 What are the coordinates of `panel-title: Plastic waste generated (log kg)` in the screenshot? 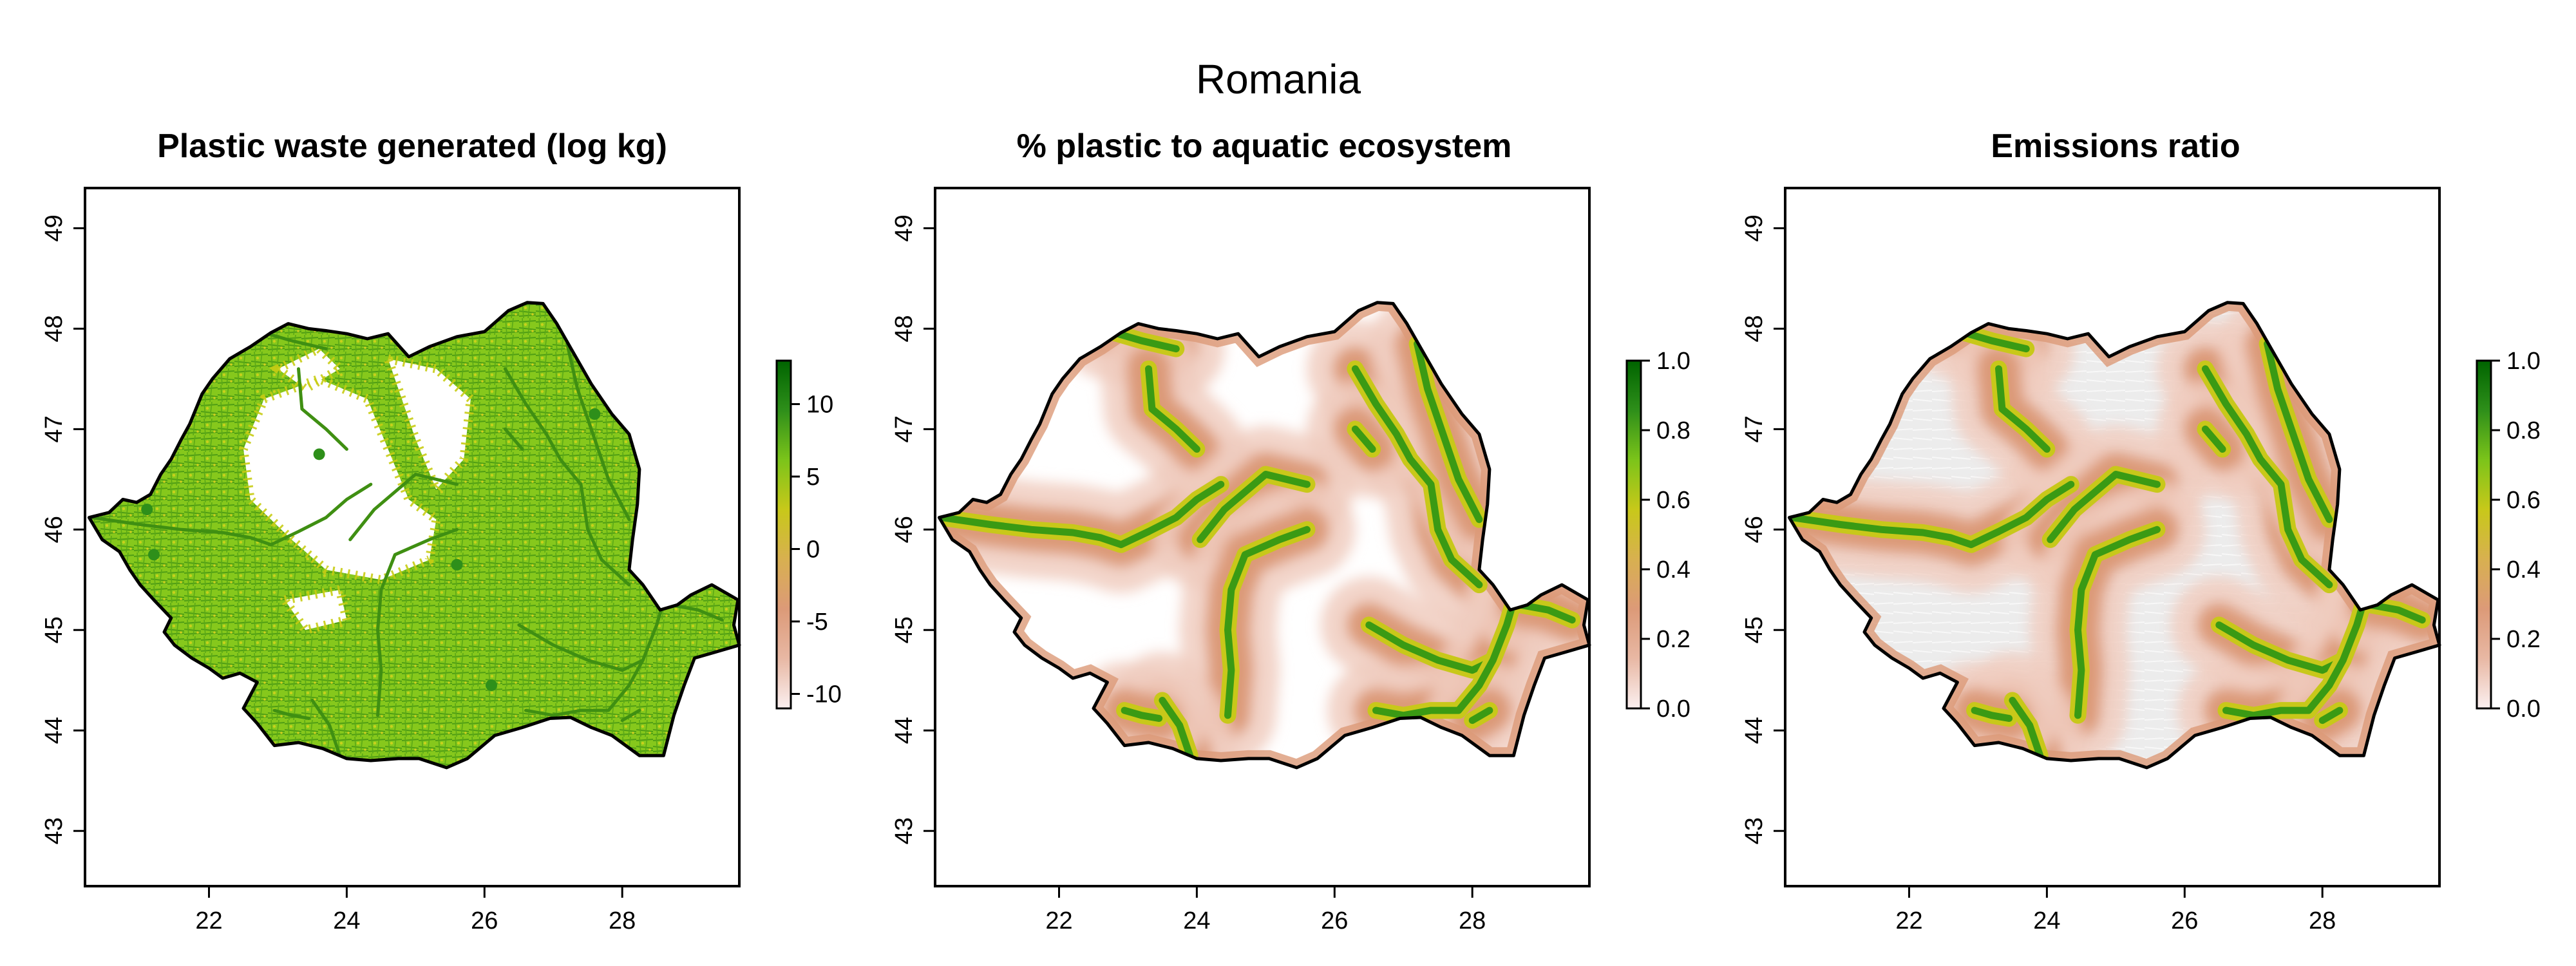 It's located at (412, 147).